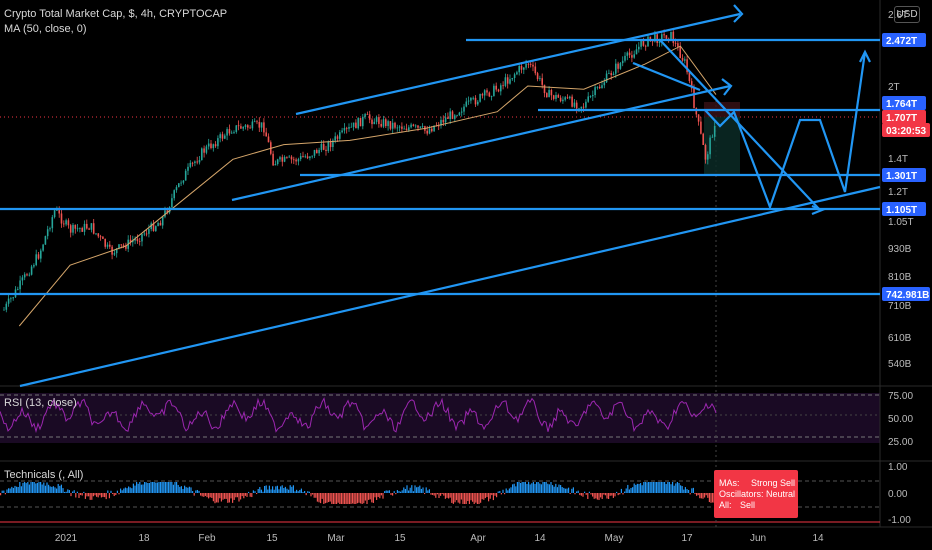 The width and height of the screenshot is (932, 550). What do you see at coordinates (481, 143) in the screenshot?
I see `channel-lower-line` at bounding box center [481, 143].